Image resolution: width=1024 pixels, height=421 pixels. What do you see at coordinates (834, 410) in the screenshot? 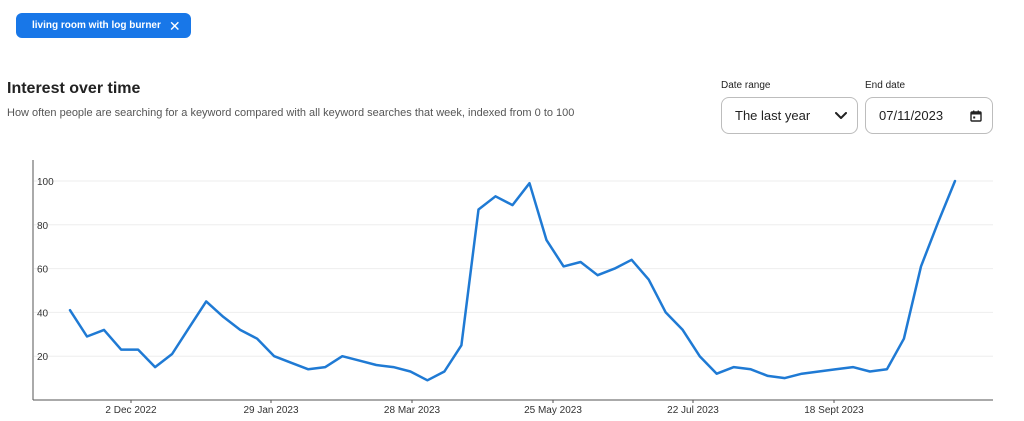
I see `x-tick-label: 18 Sept 2023` at bounding box center [834, 410].